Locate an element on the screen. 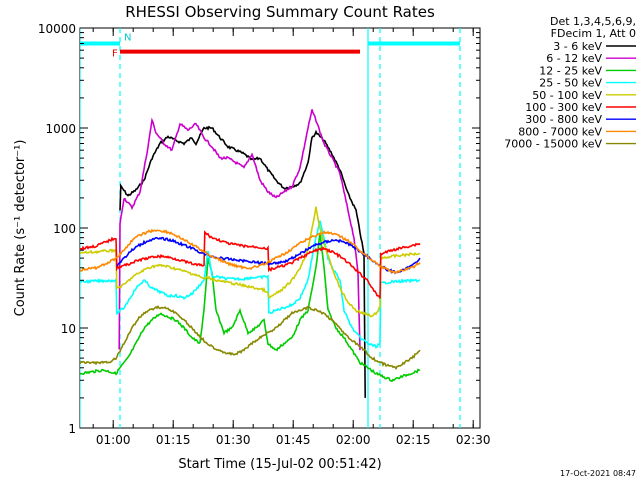  footer-timestamp: 17-Oct-2021 08:47 is located at coordinates (598, 473).